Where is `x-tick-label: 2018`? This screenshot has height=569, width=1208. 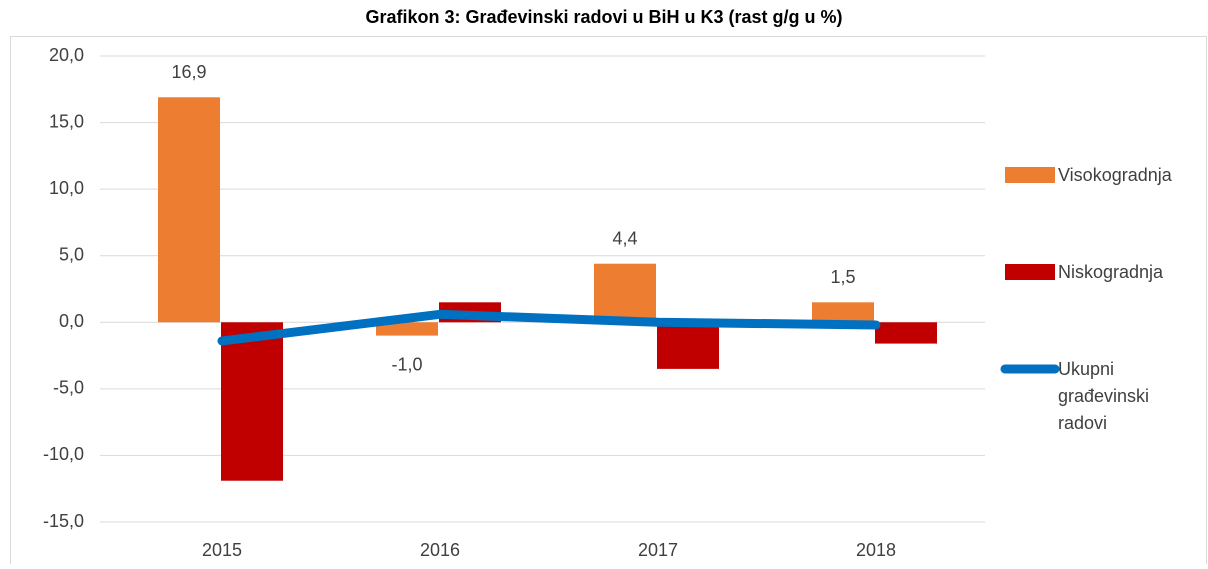
x-tick-label: 2018 is located at coordinates (876, 550).